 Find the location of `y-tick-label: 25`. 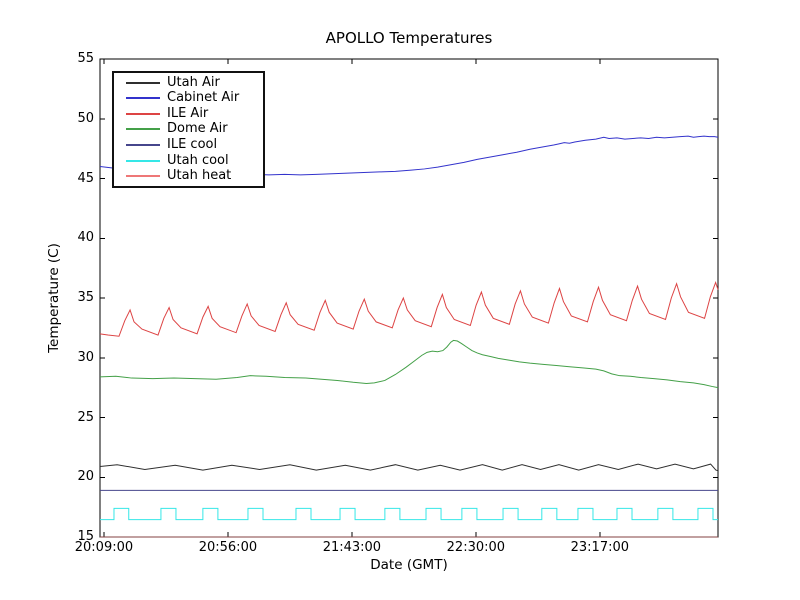

y-tick-label: 25 is located at coordinates (85, 417).